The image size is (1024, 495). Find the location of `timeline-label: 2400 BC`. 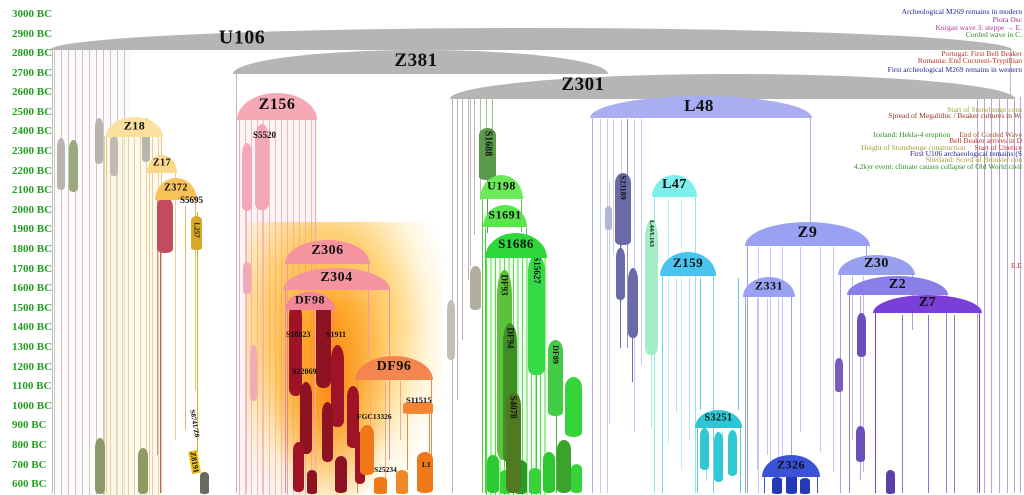

timeline-label: 2400 BC is located at coordinates (32, 131).